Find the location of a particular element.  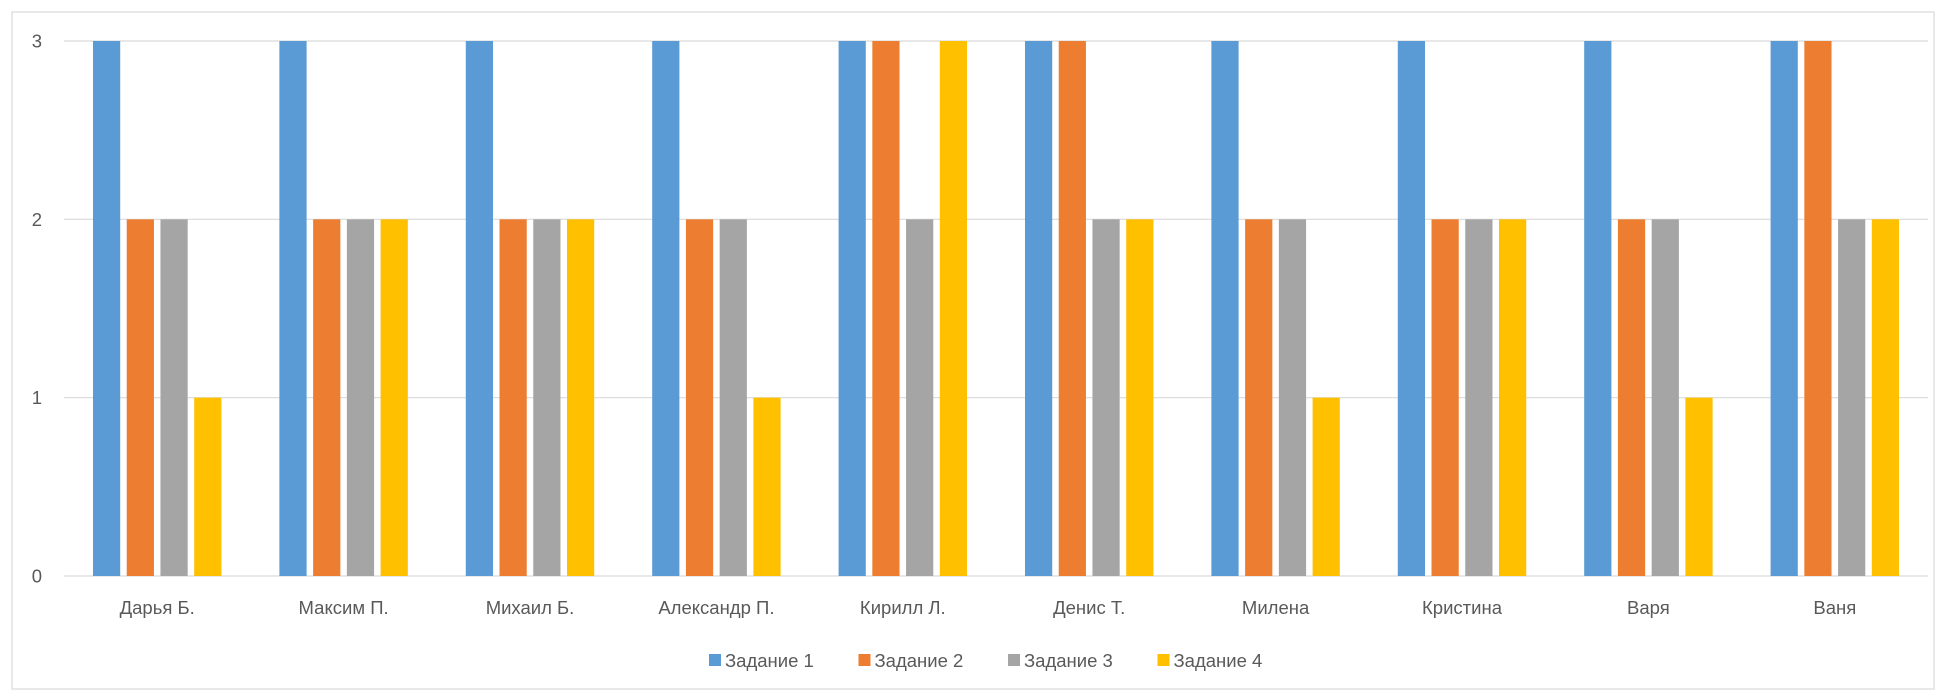

y-tick-label: 3 is located at coordinates (37, 41).